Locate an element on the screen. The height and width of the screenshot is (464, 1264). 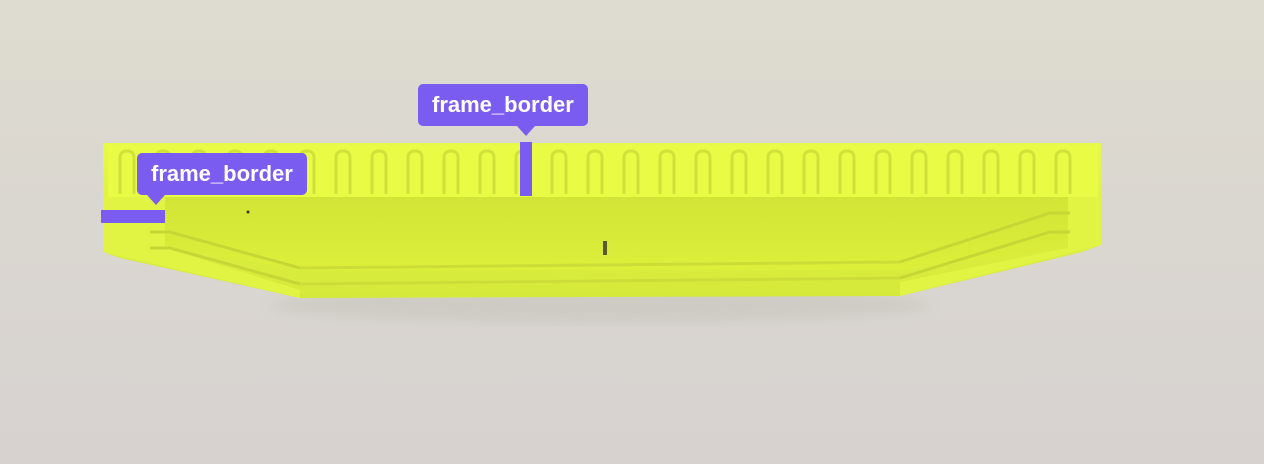
frame-border-label-left: frame_border is located at coordinates (222, 179).